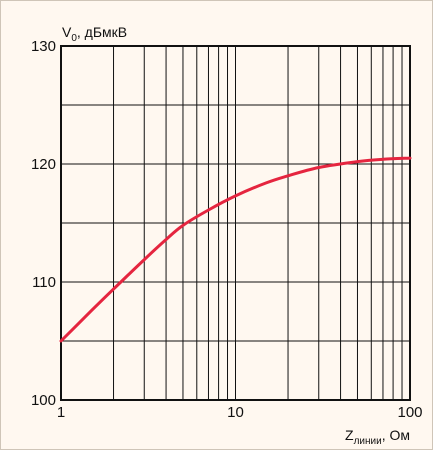  Describe the element at coordinates (94, 34) in the screenshot. I see `y-axis-label: V0, дБмкВ` at that location.